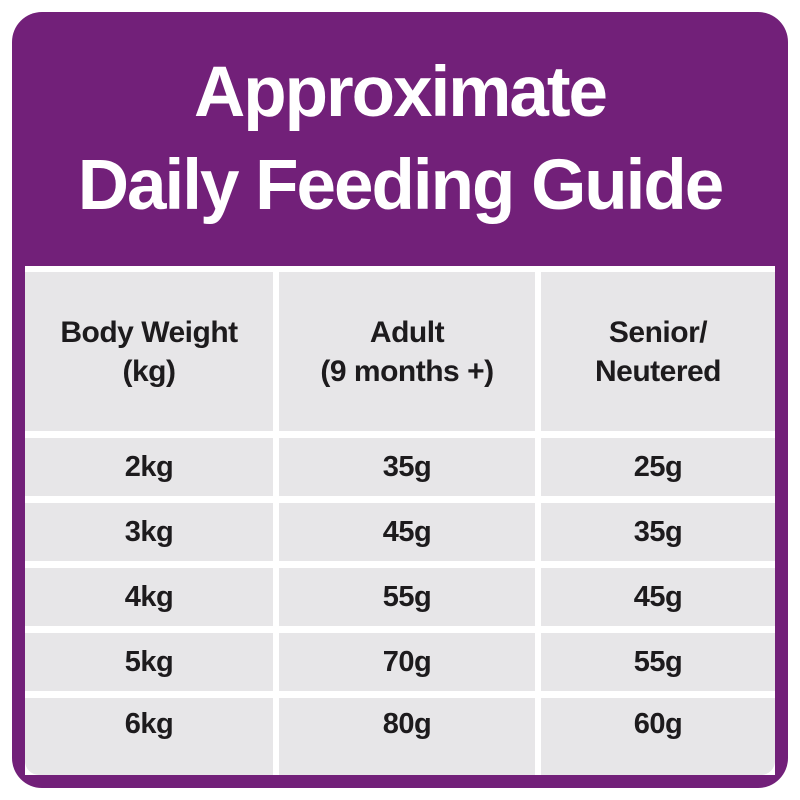 The width and height of the screenshot is (800, 800). I want to click on column-header-adult: Adult (9 months +), so click(407, 351).